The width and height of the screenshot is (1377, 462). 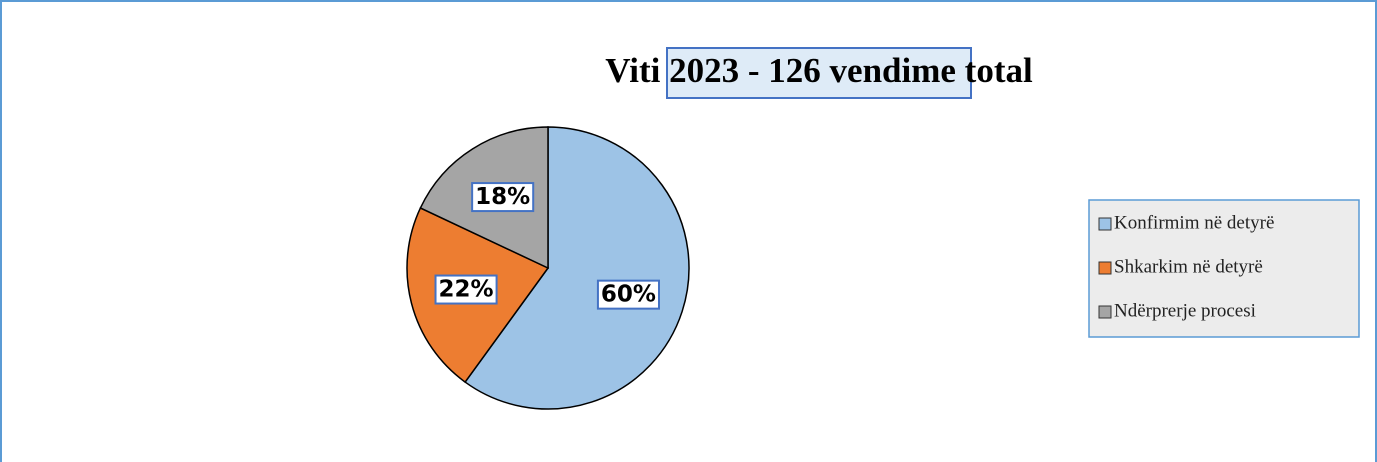 I want to click on chart-title: Viti 2023 - 126 vendime total, so click(x=819, y=70).